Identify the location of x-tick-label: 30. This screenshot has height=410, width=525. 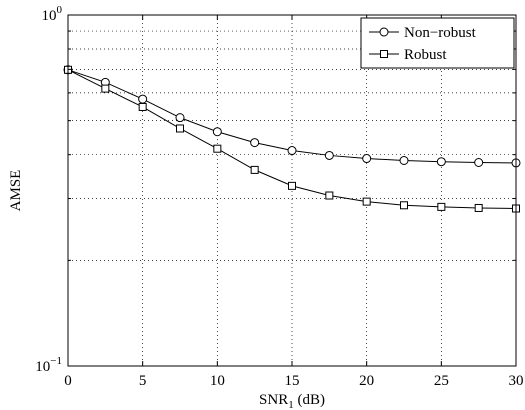
(516, 381).